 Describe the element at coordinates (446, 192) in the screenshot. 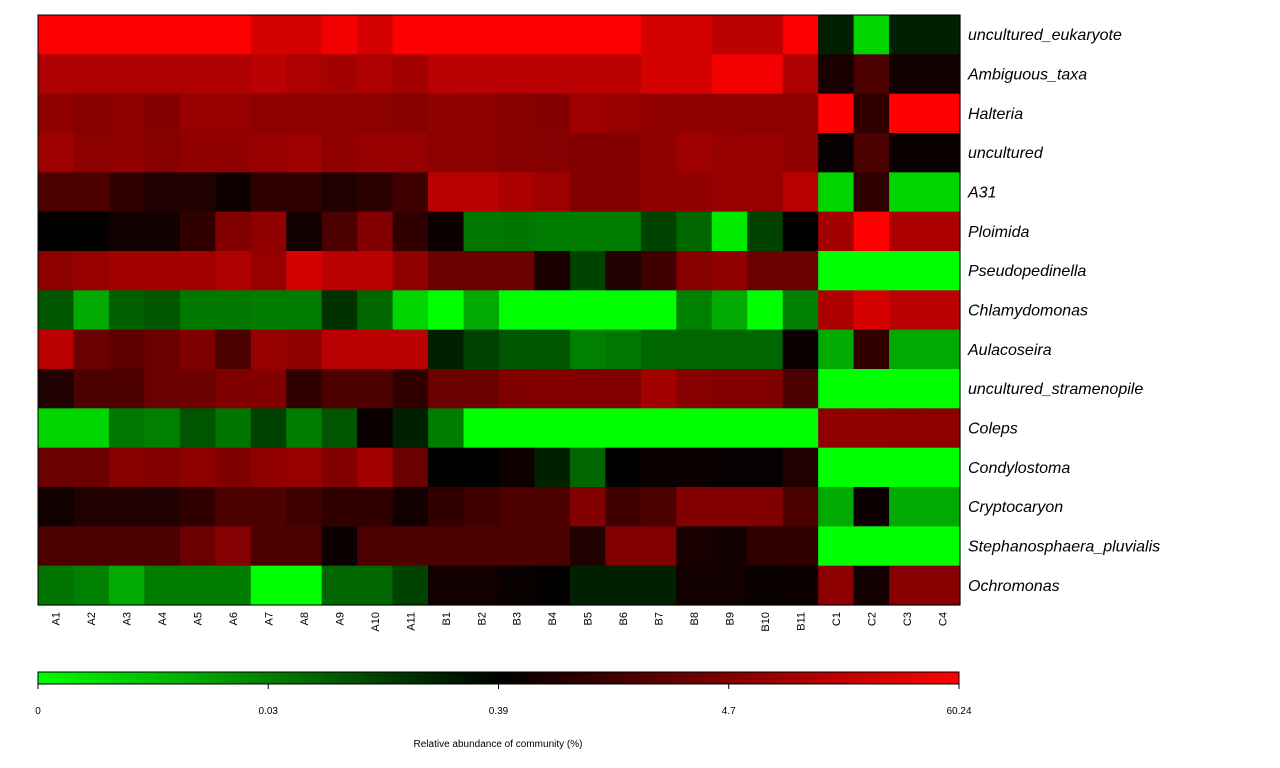

I see `heatmap-cell-A31-B1` at that location.